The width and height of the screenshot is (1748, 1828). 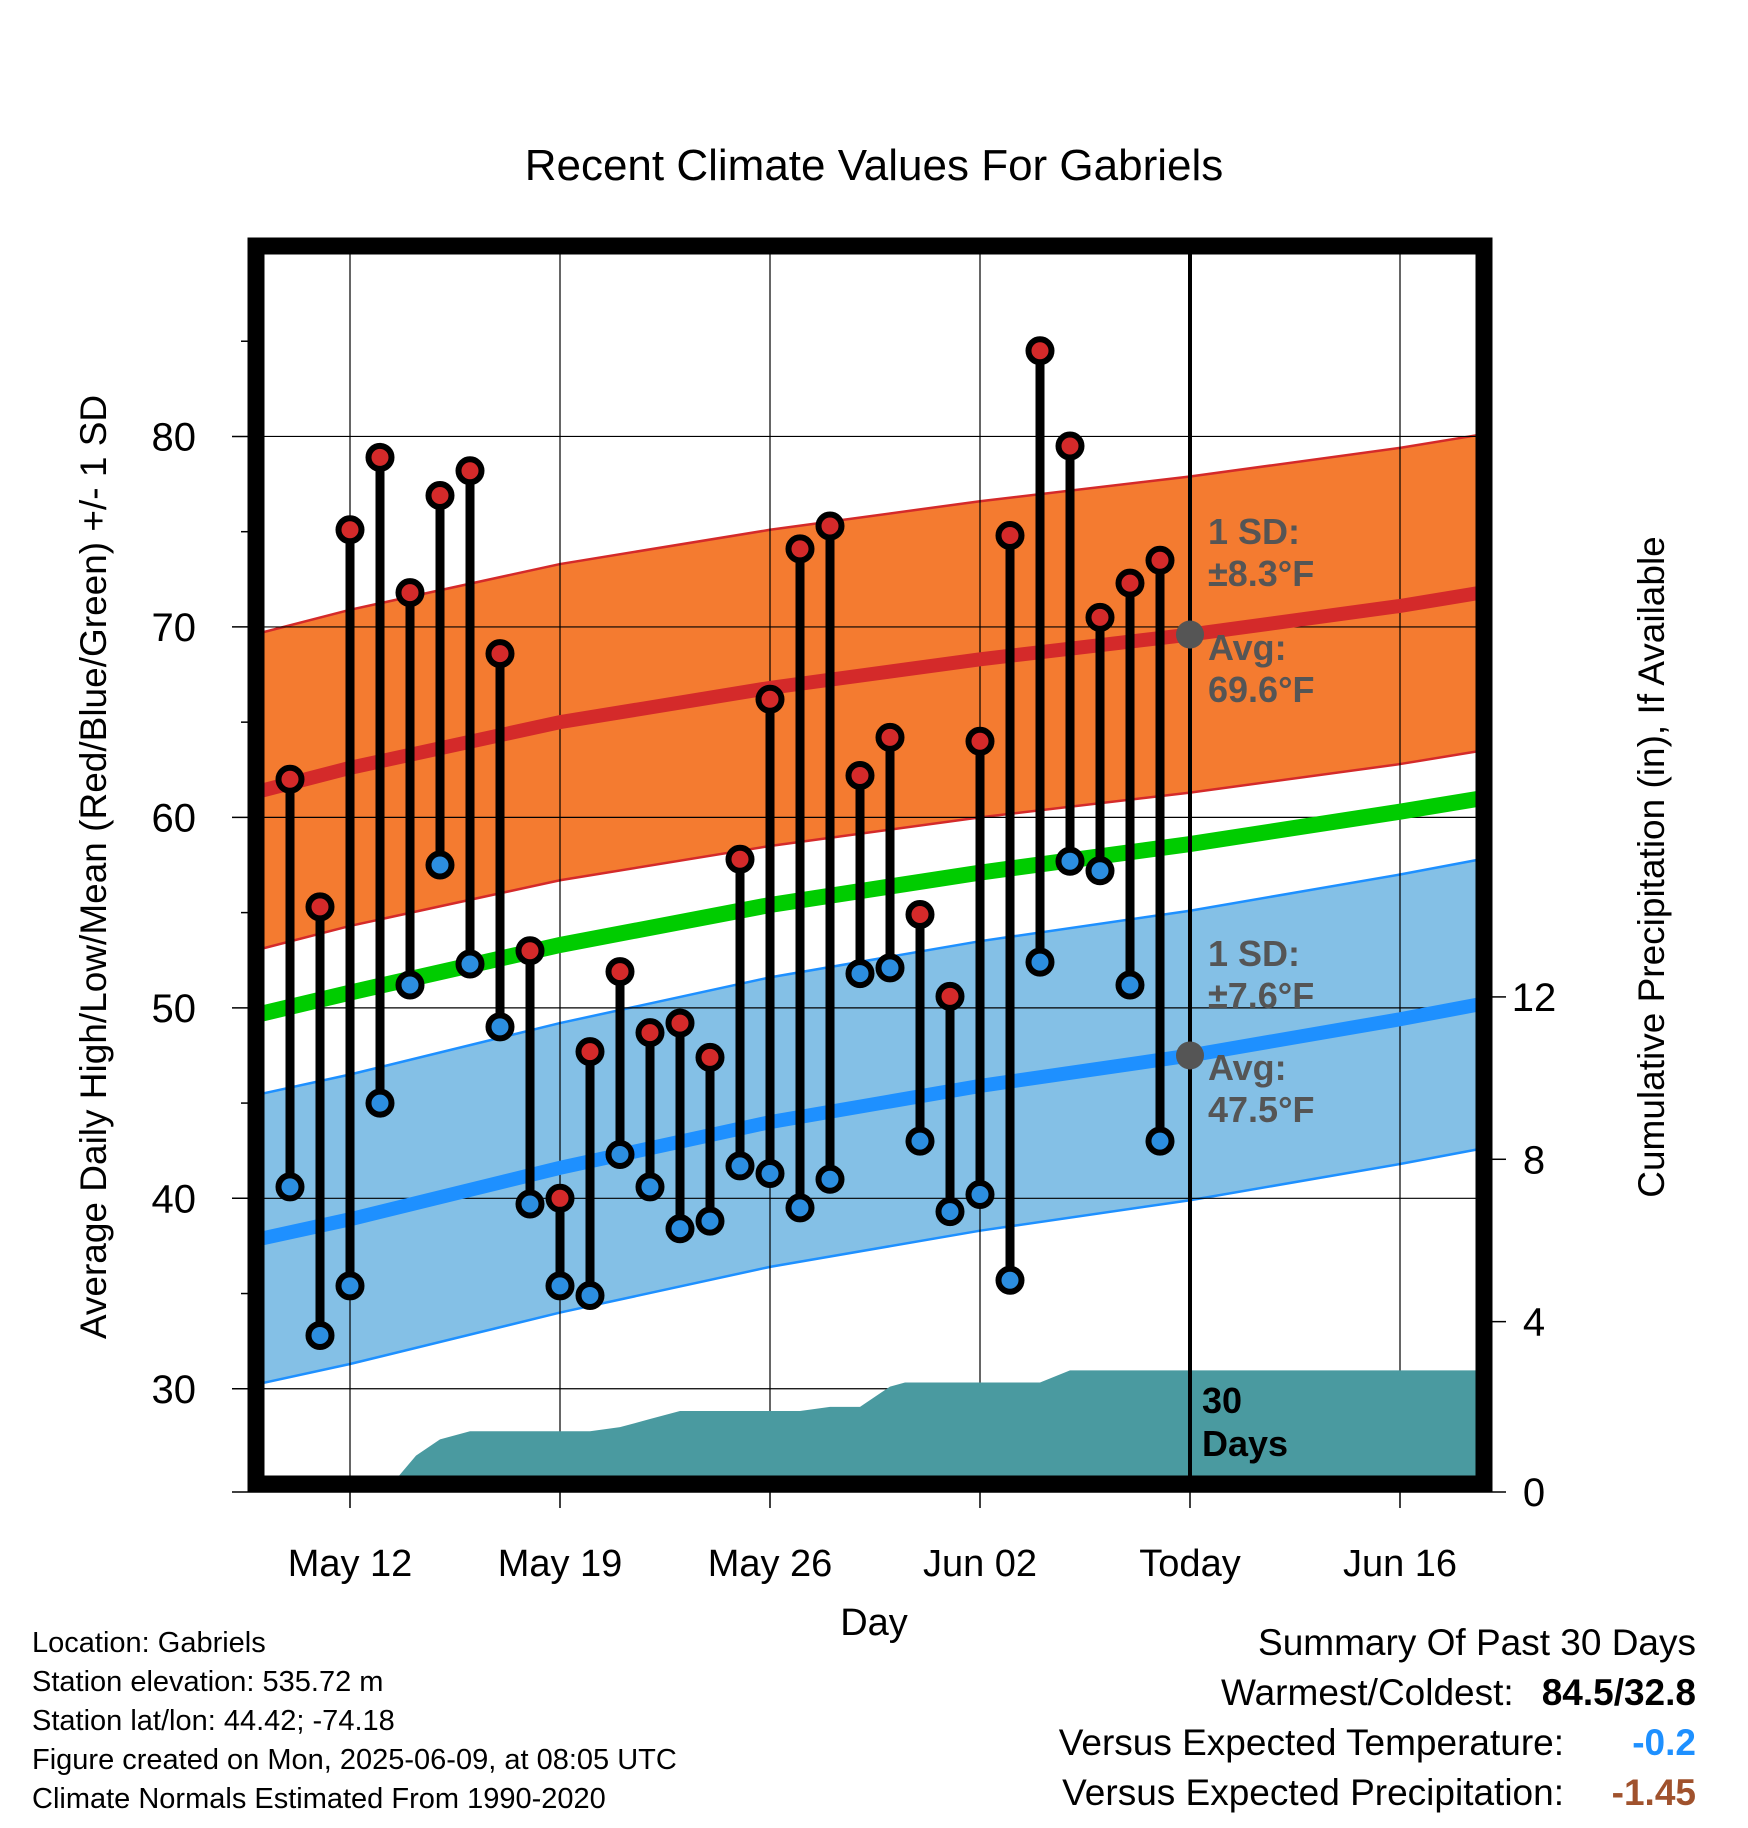 What do you see at coordinates (1311, 1742) in the screenshot?
I see `temp-deviation-label: Versus Expected Temperature:` at bounding box center [1311, 1742].